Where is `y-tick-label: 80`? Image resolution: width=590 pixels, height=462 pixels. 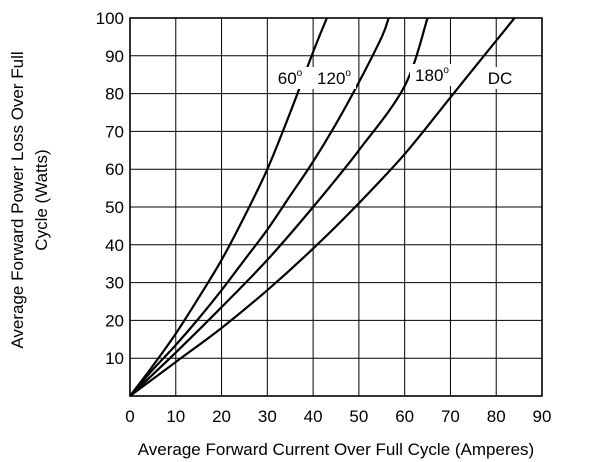
y-tick-label: 80 is located at coordinates (114, 94).